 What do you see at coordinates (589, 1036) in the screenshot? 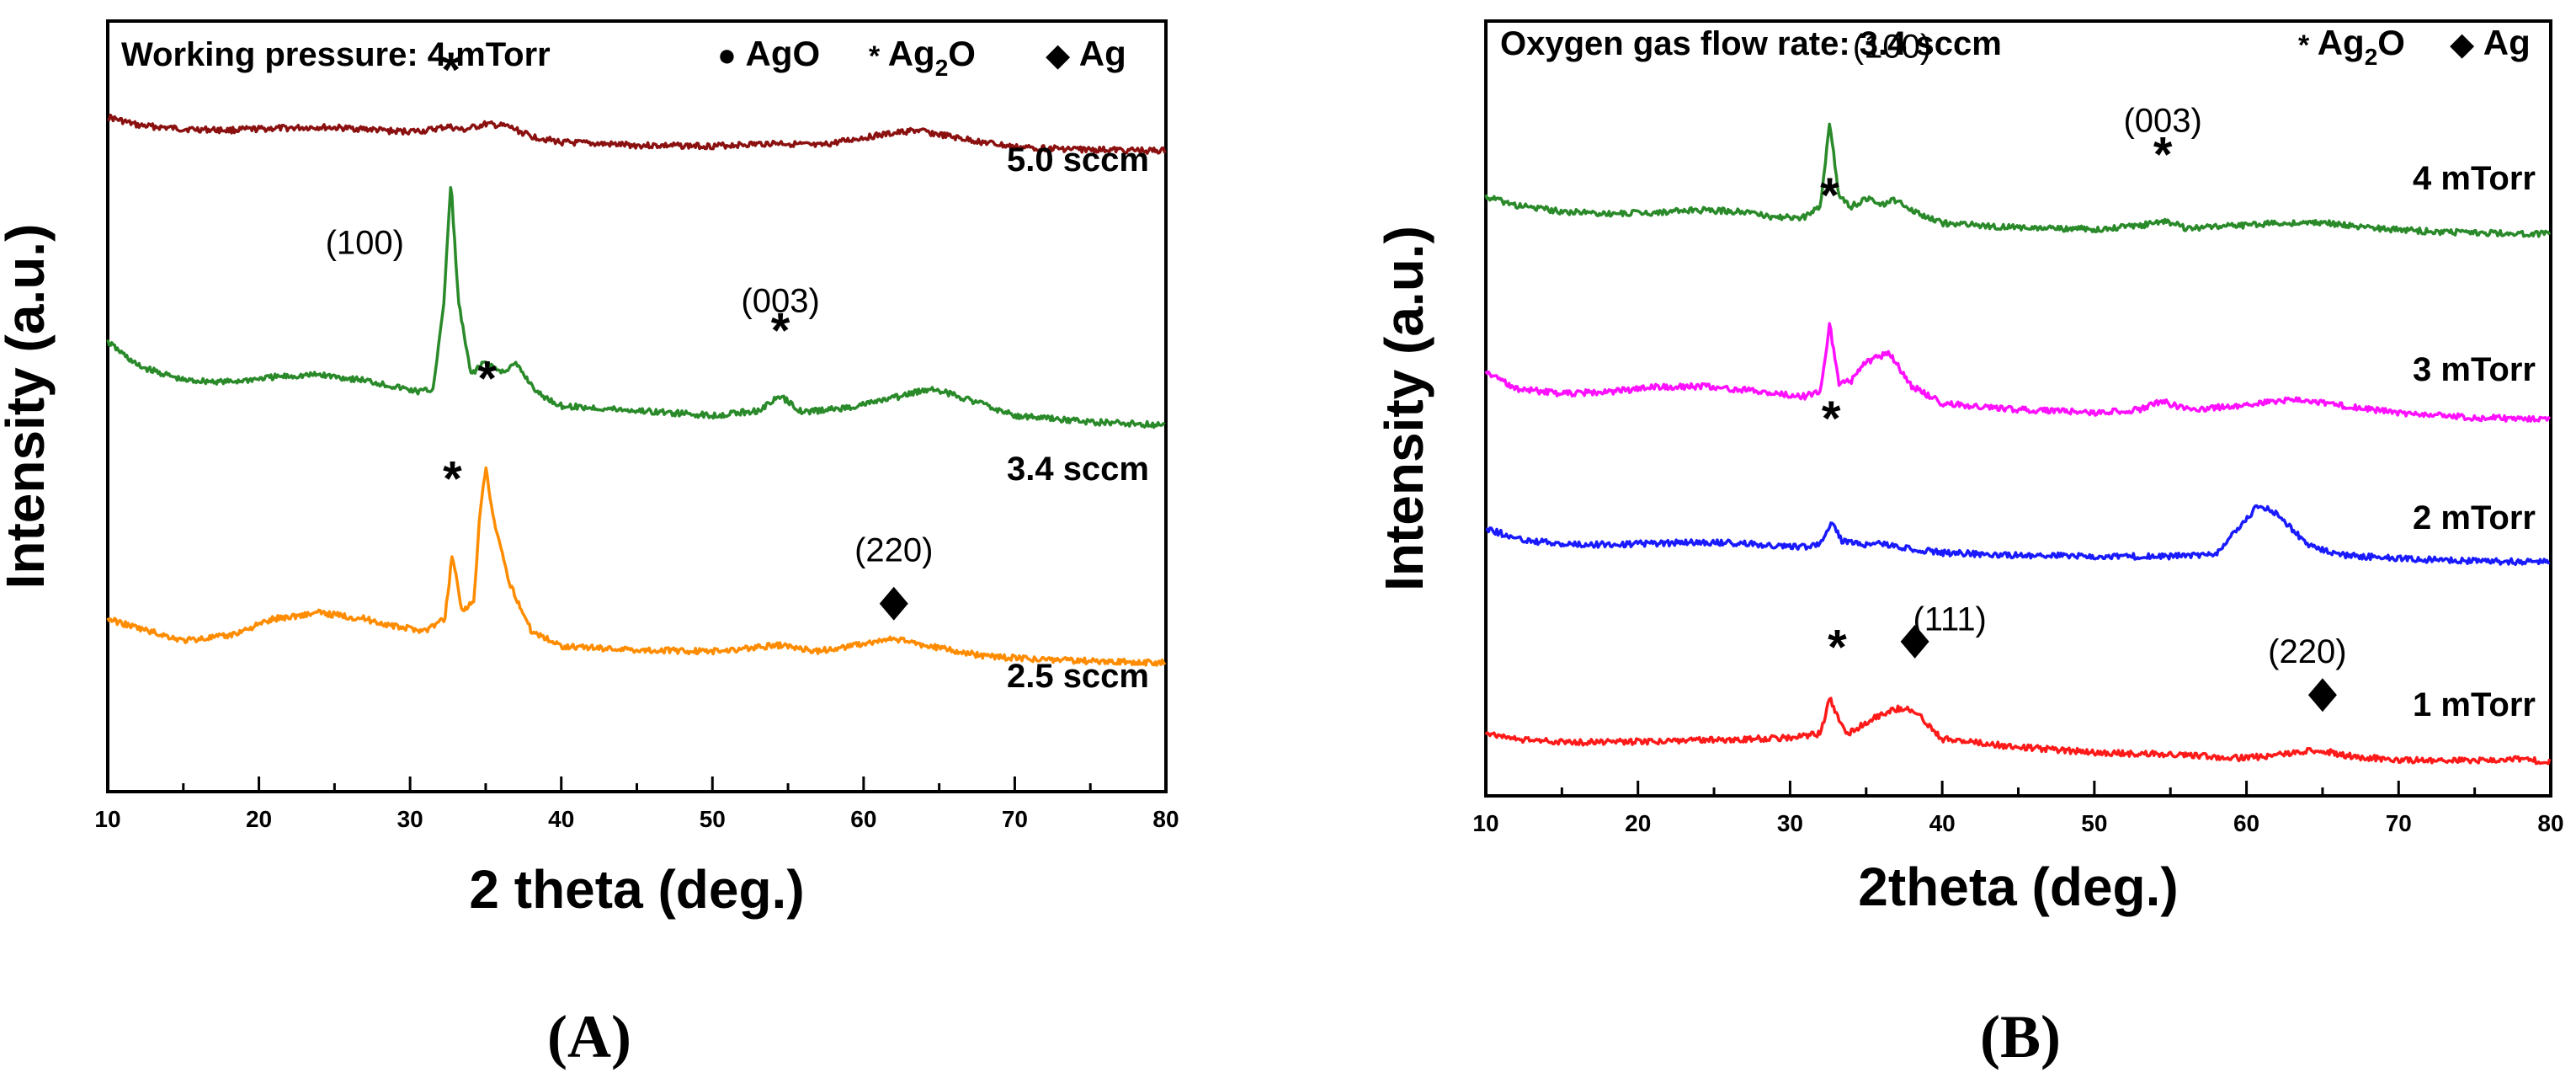
I see `panel-label: (A)` at bounding box center [589, 1036].